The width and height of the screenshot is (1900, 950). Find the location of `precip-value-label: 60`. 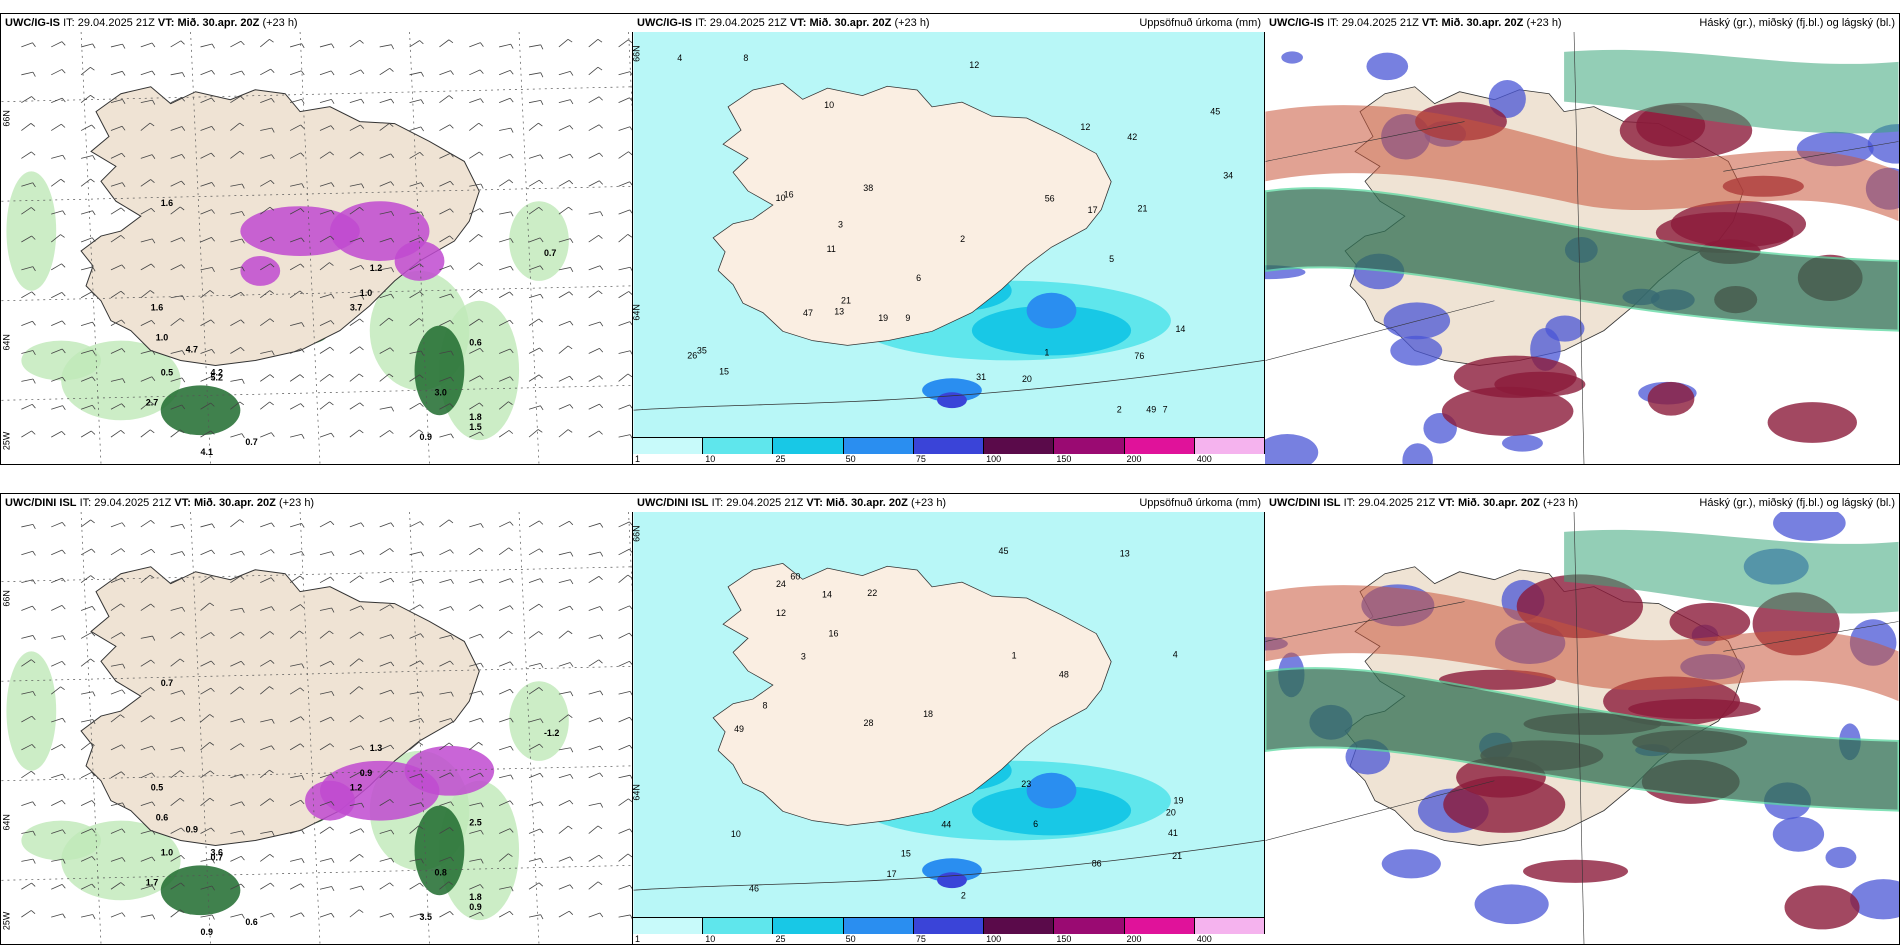

precip-value-label: 60 is located at coordinates (795, 576).